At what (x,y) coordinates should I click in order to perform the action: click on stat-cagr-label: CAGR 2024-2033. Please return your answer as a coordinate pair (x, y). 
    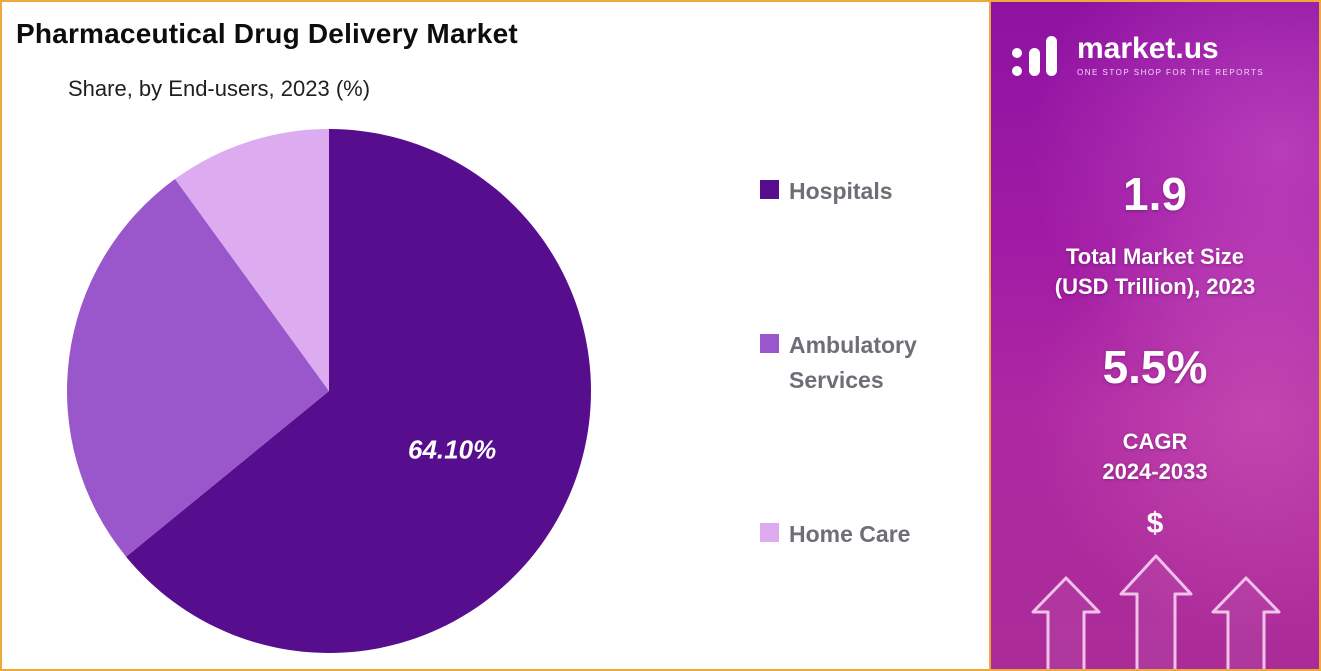
    Looking at the image, I should click on (1155, 456).